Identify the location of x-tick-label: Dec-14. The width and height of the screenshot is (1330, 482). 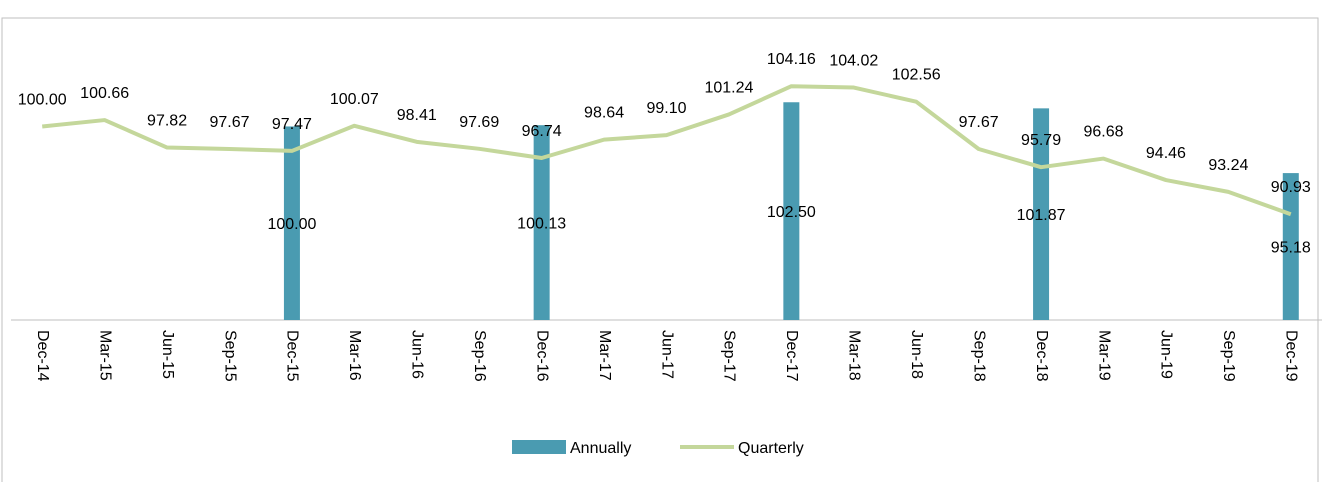
(42, 356).